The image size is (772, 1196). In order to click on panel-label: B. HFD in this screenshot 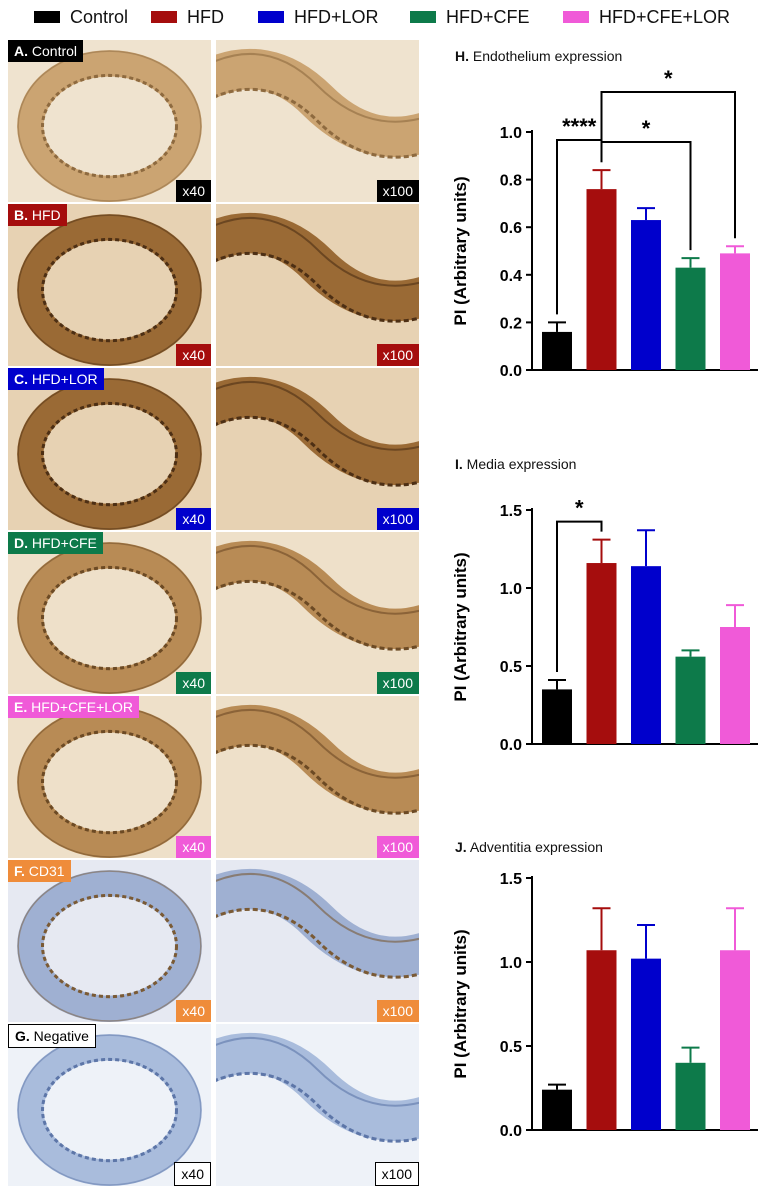, I will do `click(37, 215)`.